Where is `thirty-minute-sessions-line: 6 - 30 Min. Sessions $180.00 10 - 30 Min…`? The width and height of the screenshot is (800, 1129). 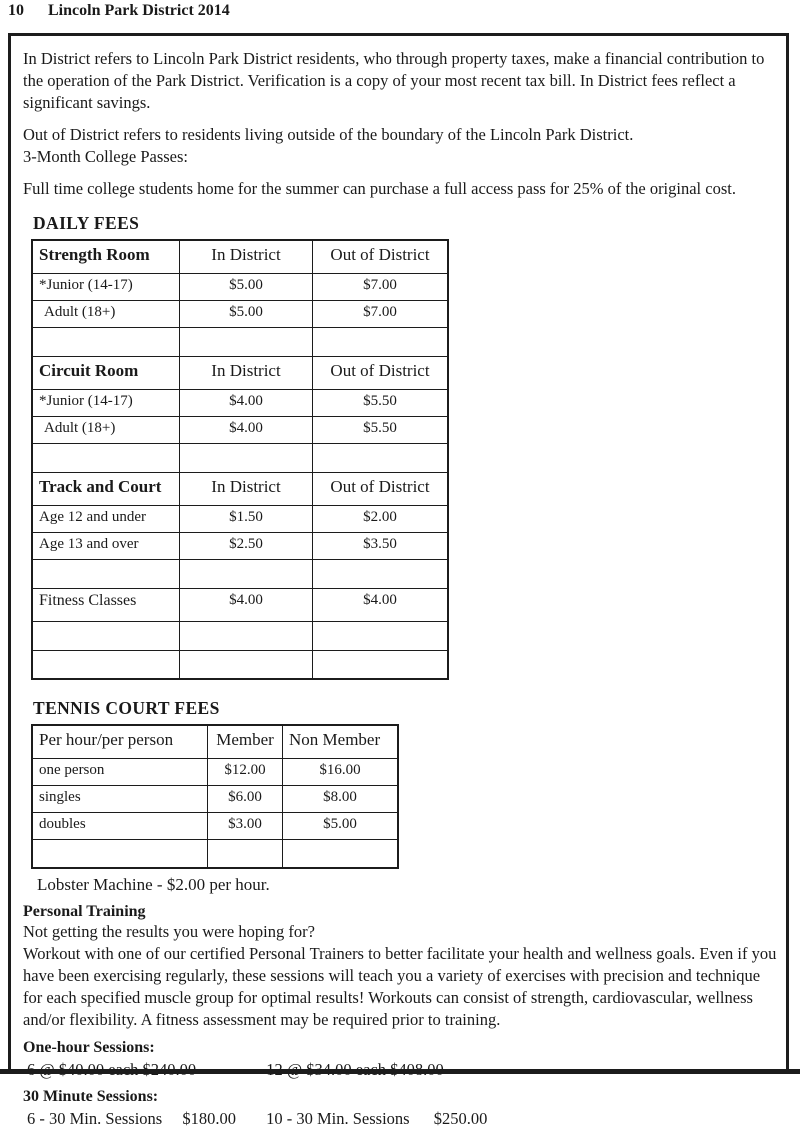 thirty-minute-sessions-line: 6 - 30 Min. Sessions $180.00 10 - 30 Min… is located at coordinates (401, 1119).